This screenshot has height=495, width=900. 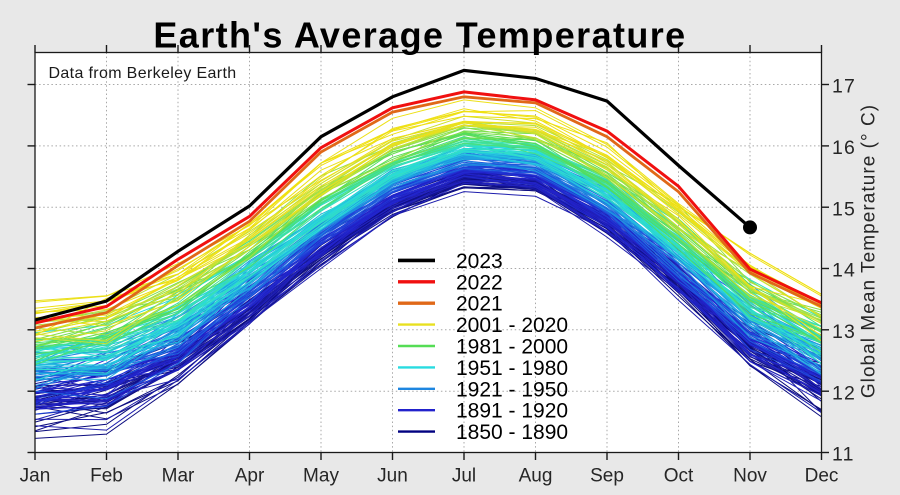 What do you see at coordinates (178, 476) in the screenshot?
I see `svg-text: Mar` at bounding box center [178, 476].